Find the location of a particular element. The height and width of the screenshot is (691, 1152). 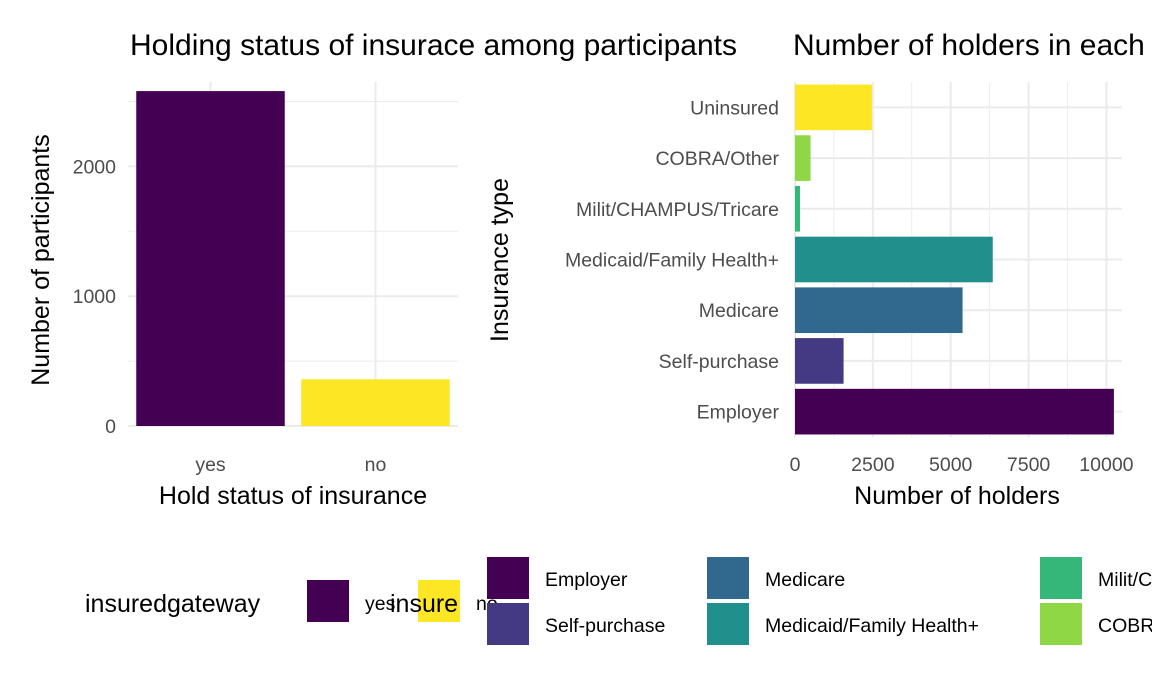

legend-label-employer: Employer is located at coordinates (586, 580).